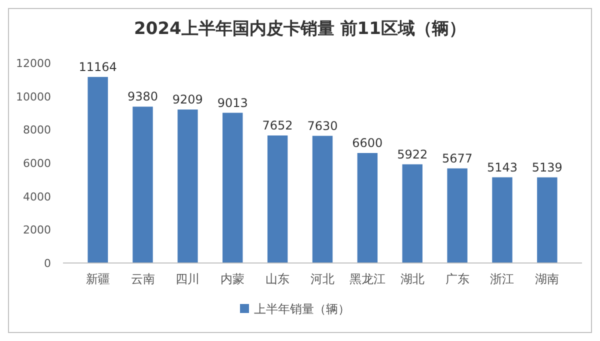  What do you see at coordinates (547, 279) in the screenshot?
I see `x-tick-label: 湖南` at bounding box center [547, 279].